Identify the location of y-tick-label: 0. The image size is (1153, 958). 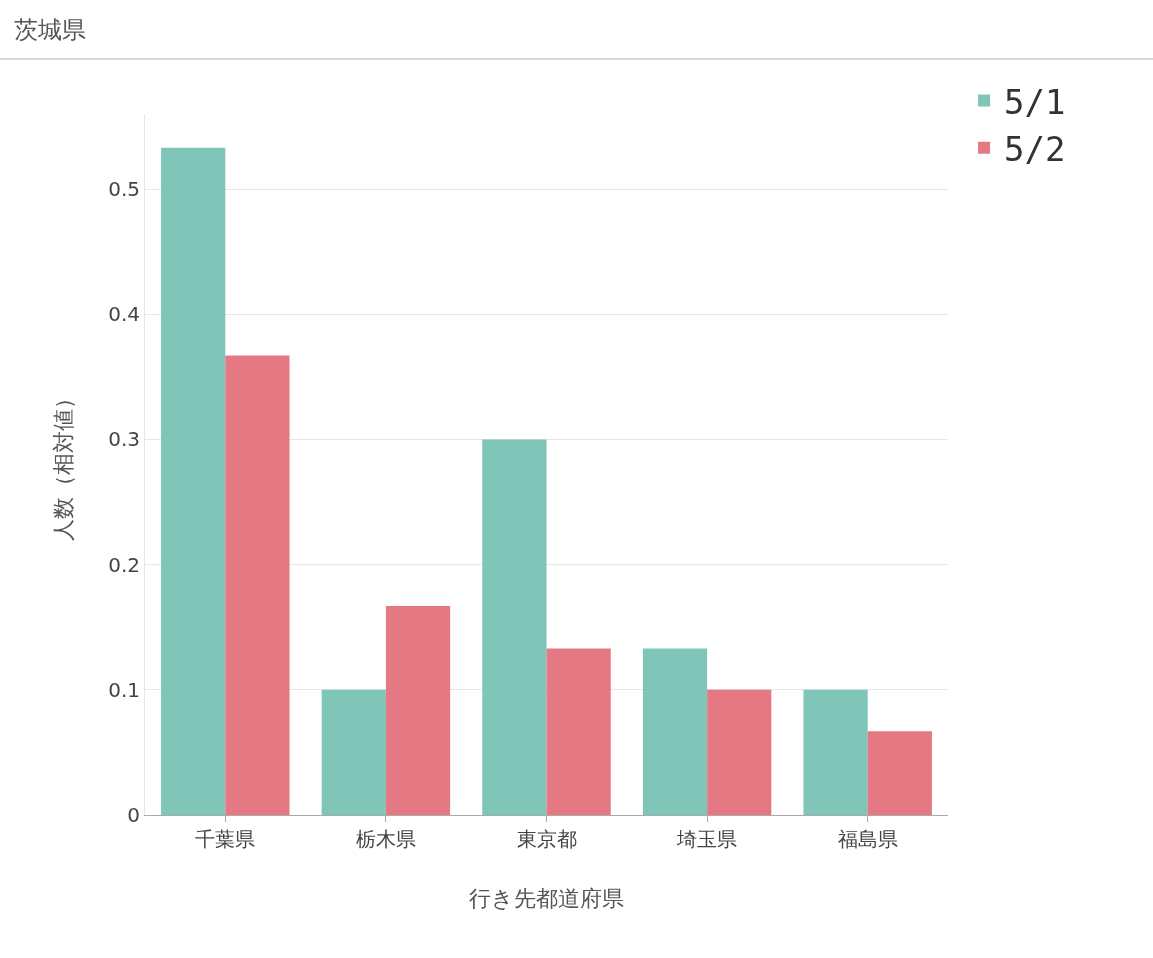
(133, 815).